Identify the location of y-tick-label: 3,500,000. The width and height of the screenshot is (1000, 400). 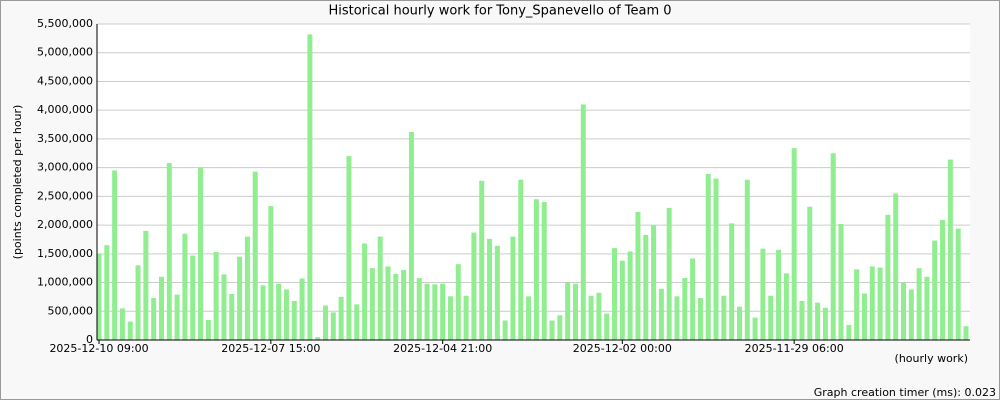
(65, 138).